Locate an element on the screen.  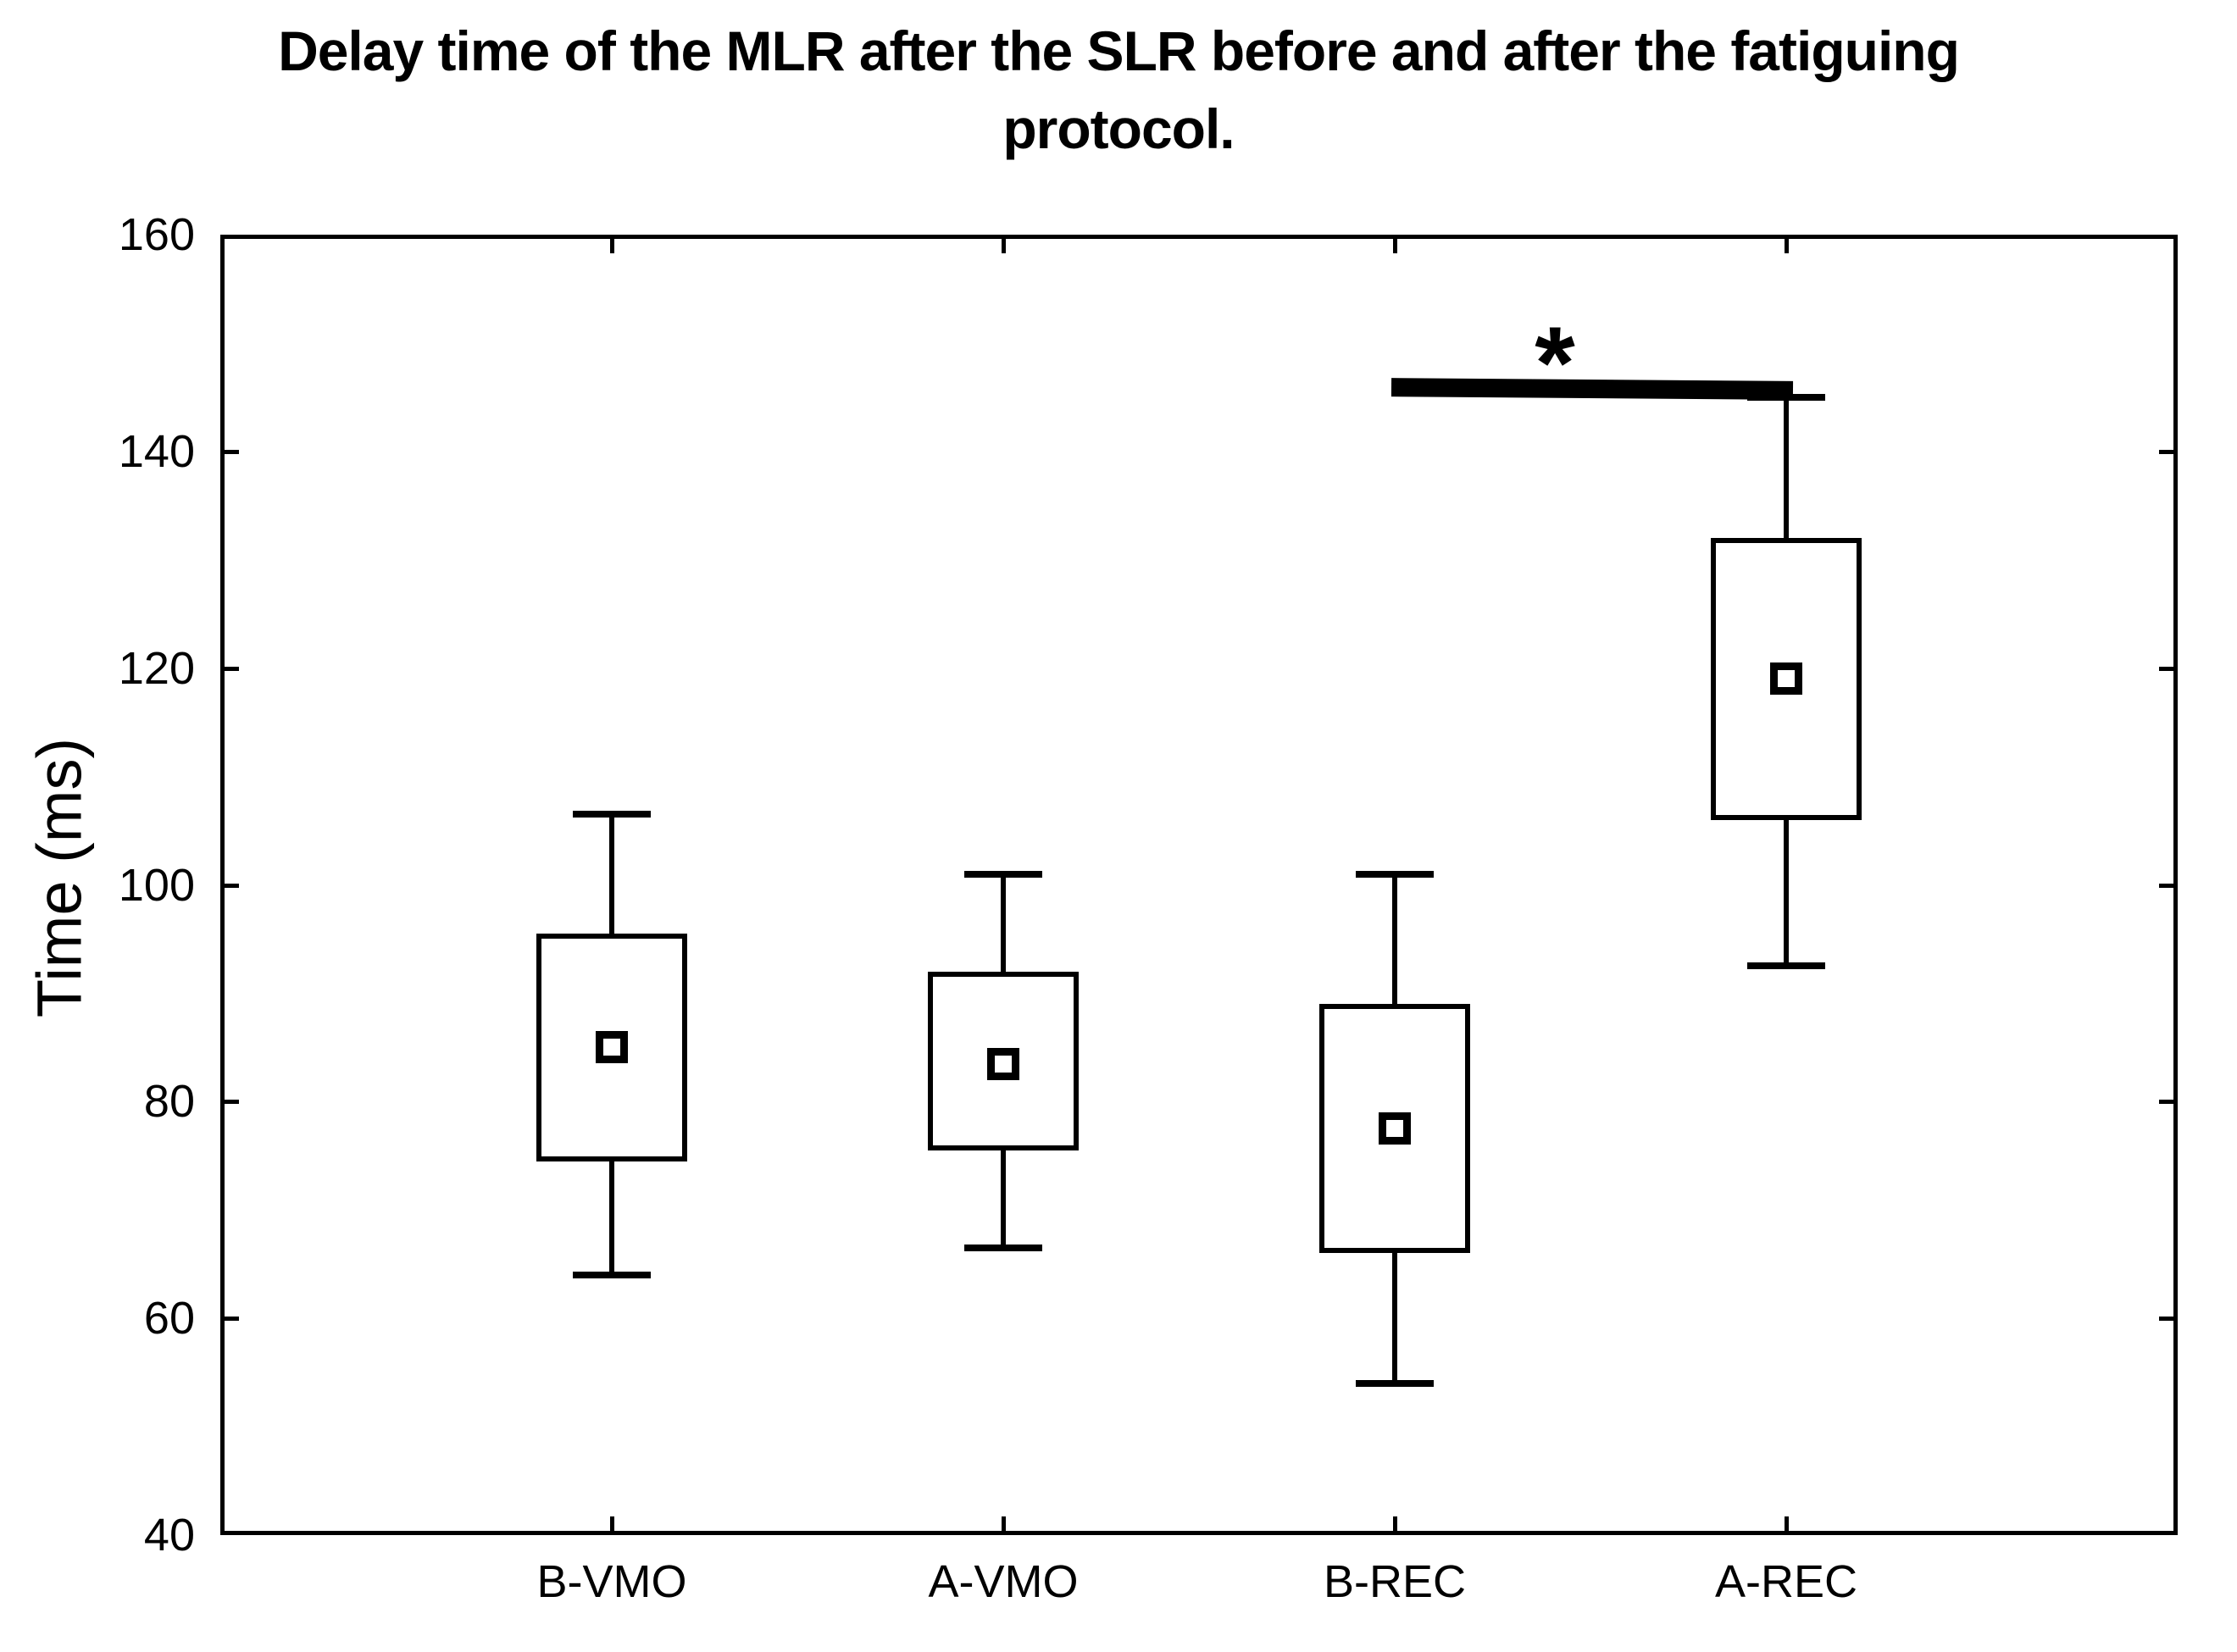
y-tick-label: 100 is located at coordinates (156, 885).